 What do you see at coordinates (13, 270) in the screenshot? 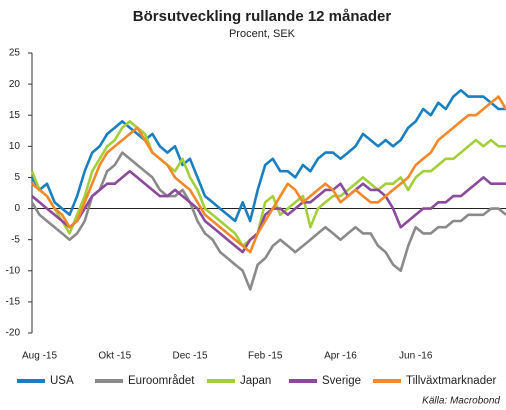
I see `y-tick-label: -10` at bounding box center [13, 270].